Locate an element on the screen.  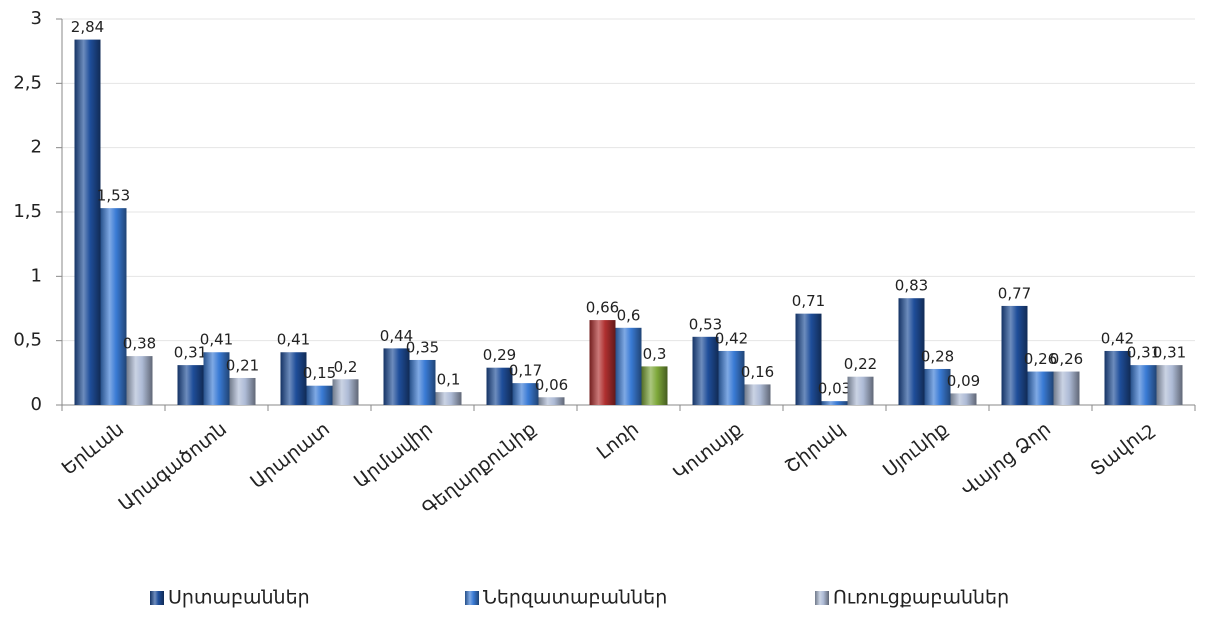
value-label: 0,16 is located at coordinates (757, 372).